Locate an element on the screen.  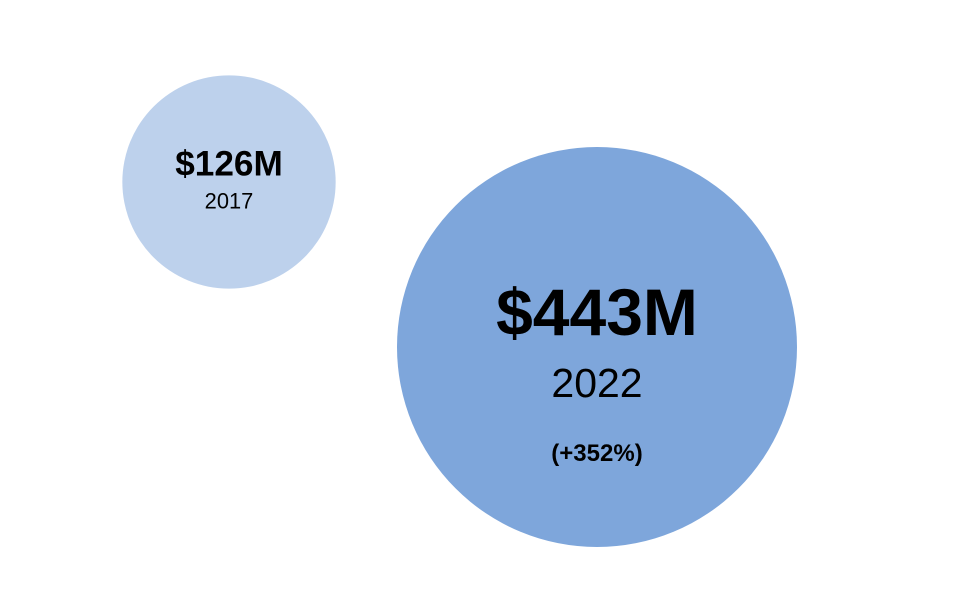
bubble-2017-value-label: $126M is located at coordinates (229, 164).